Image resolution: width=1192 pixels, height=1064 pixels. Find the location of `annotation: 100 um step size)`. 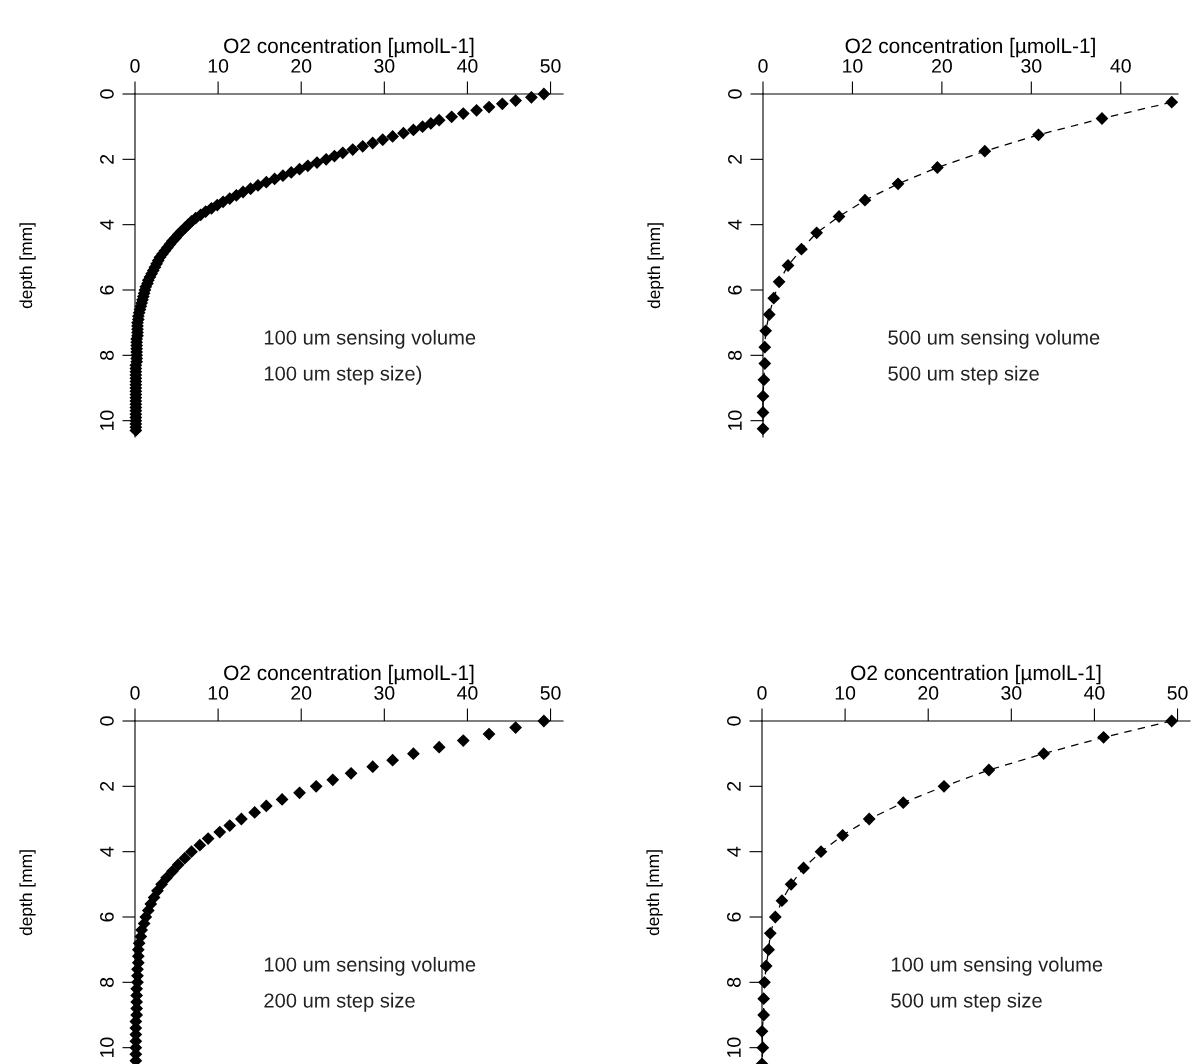

annotation: 100 um step size) is located at coordinates (343, 375).